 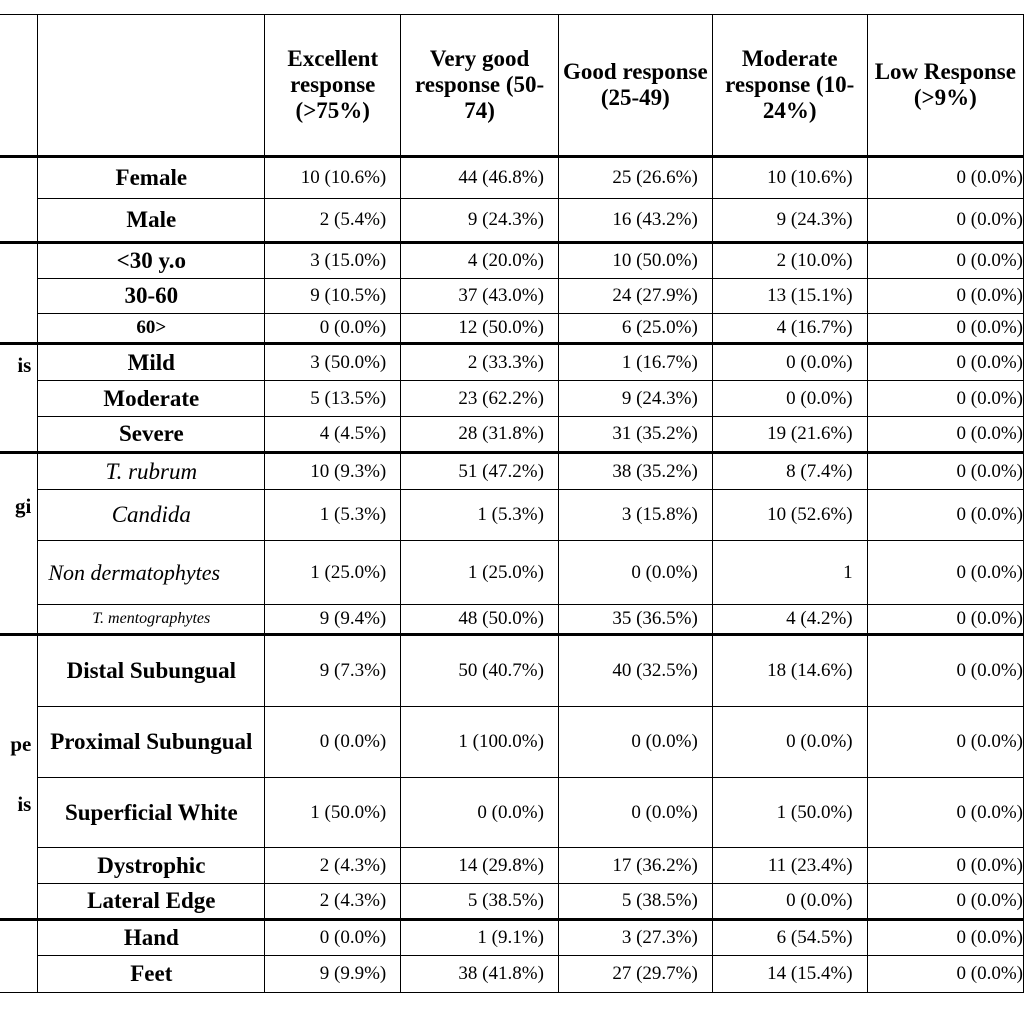 I want to click on row-label: Female, so click(x=151, y=177).